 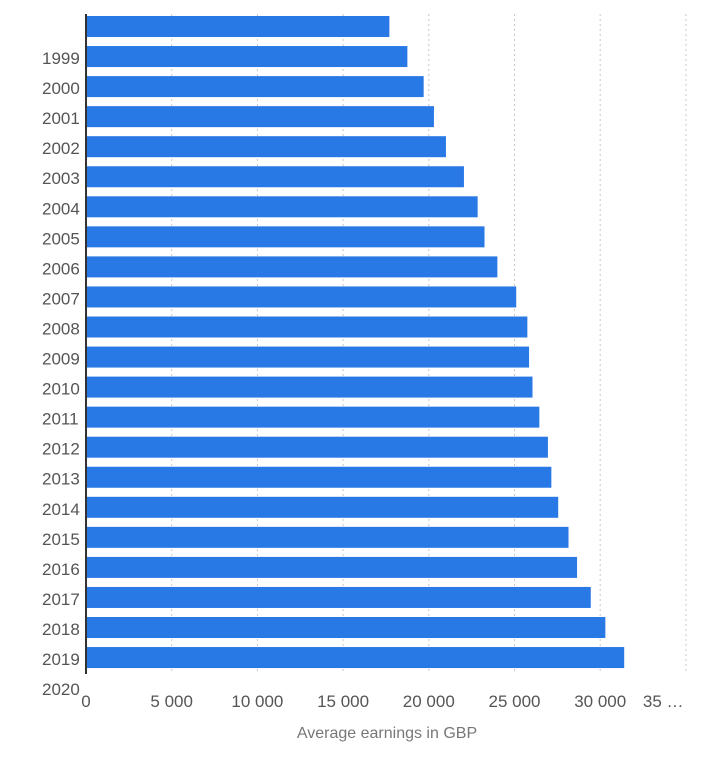 What do you see at coordinates (61, 569) in the screenshot?
I see `y-tick-label: 2016` at bounding box center [61, 569].